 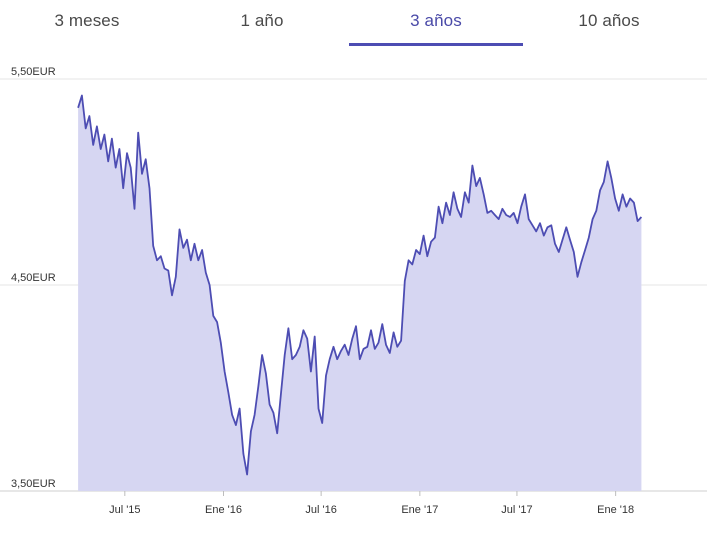 I want to click on tab-active-underline, so click(x=436, y=44).